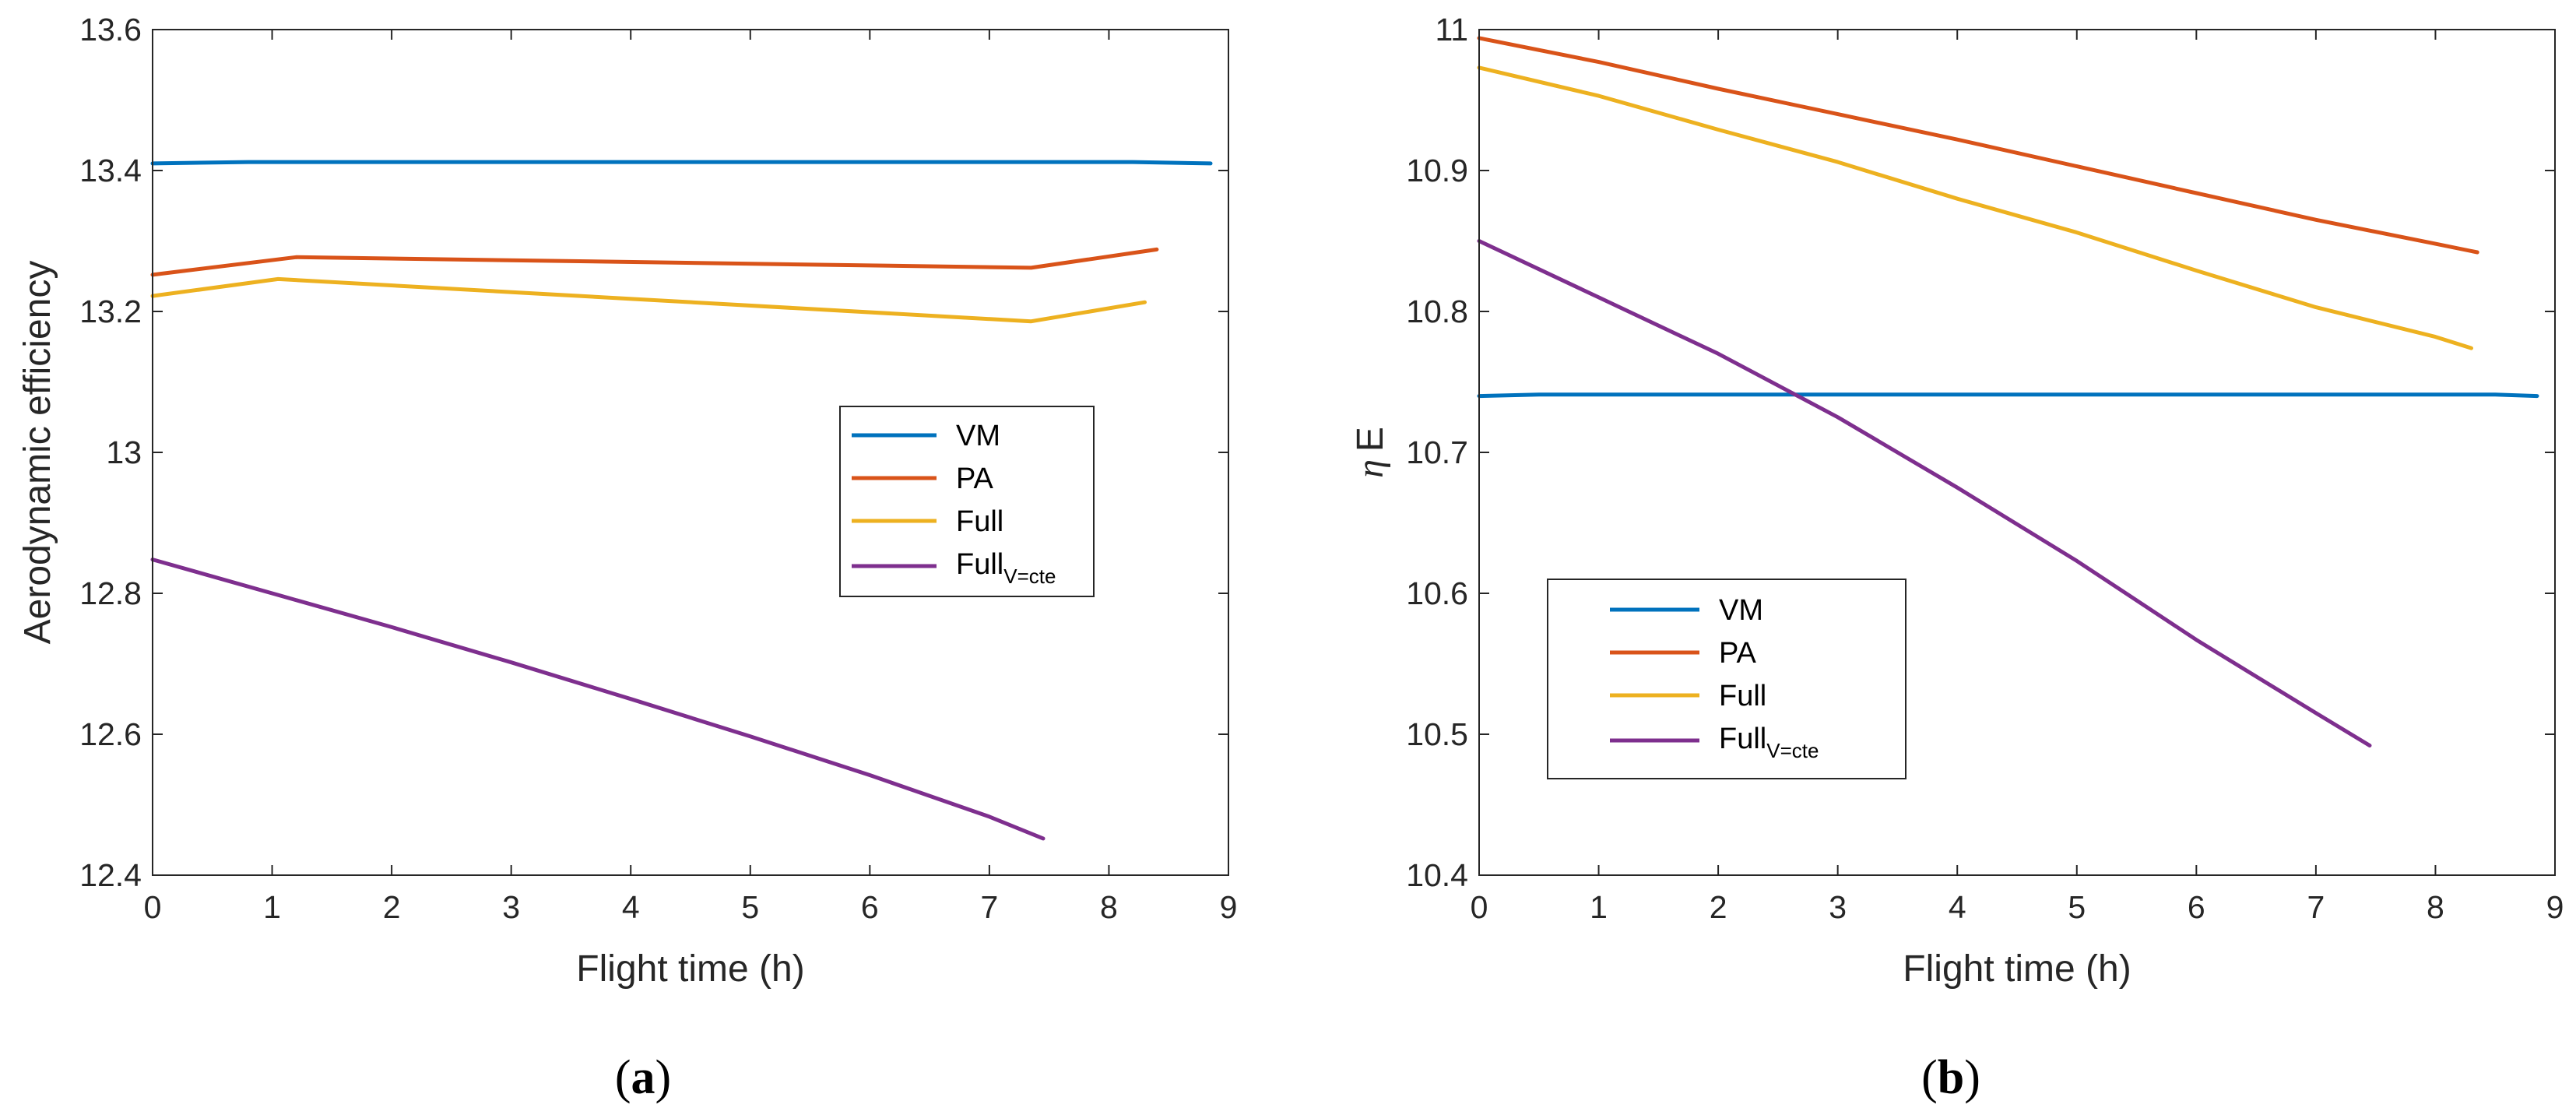 This screenshot has height=1115, width=2576. Describe the element at coordinates (1978, 146) in the screenshot. I see `series-line-pa-b` at that location.